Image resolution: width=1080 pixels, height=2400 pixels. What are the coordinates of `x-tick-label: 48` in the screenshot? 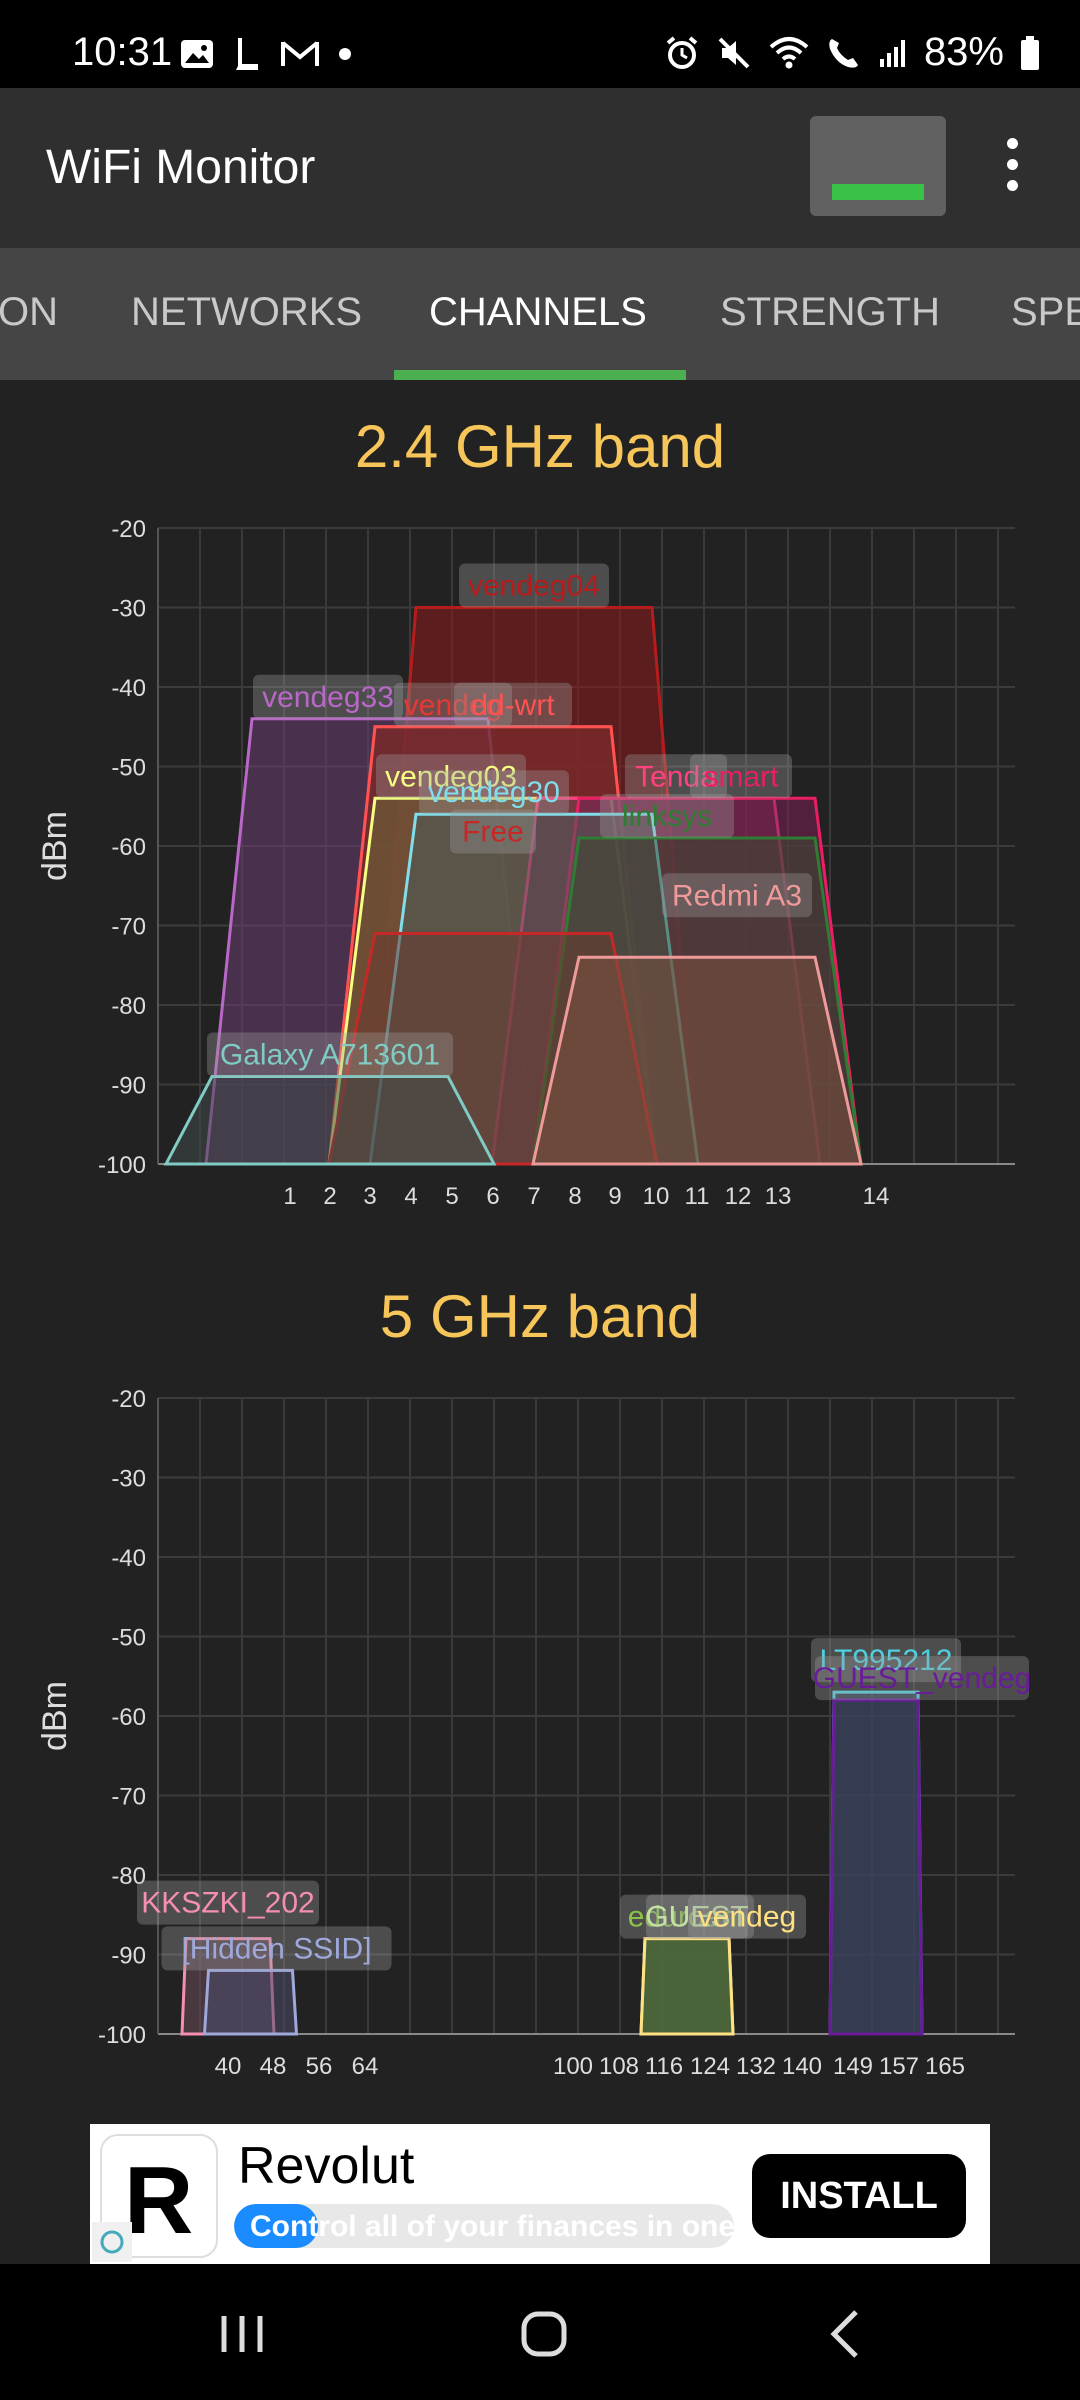 It's located at (273, 2066).